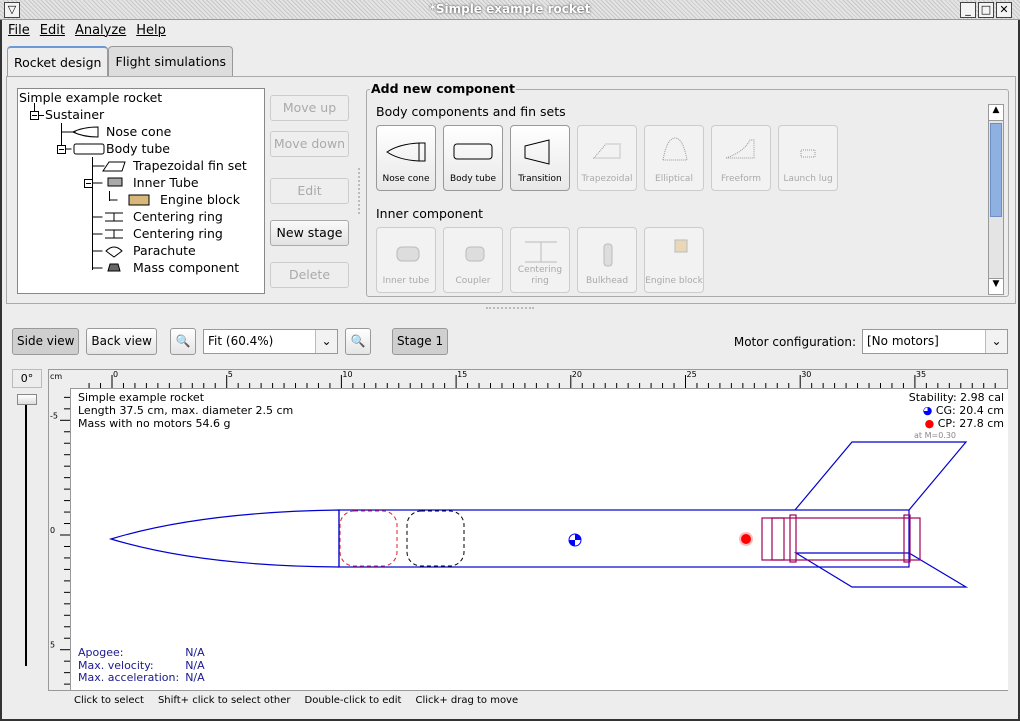 This screenshot has width=1020, height=721. What do you see at coordinates (430, 213) in the screenshot?
I see `inner-section-label: Inner component` at bounding box center [430, 213].